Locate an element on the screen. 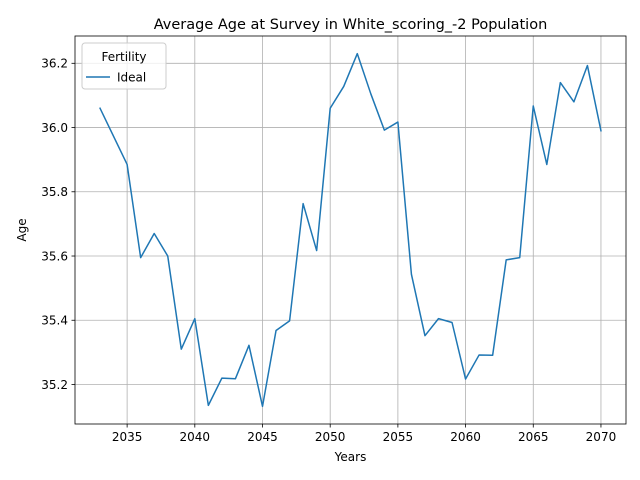  x-tick-label: 2070 is located at coordinates (601, 437).